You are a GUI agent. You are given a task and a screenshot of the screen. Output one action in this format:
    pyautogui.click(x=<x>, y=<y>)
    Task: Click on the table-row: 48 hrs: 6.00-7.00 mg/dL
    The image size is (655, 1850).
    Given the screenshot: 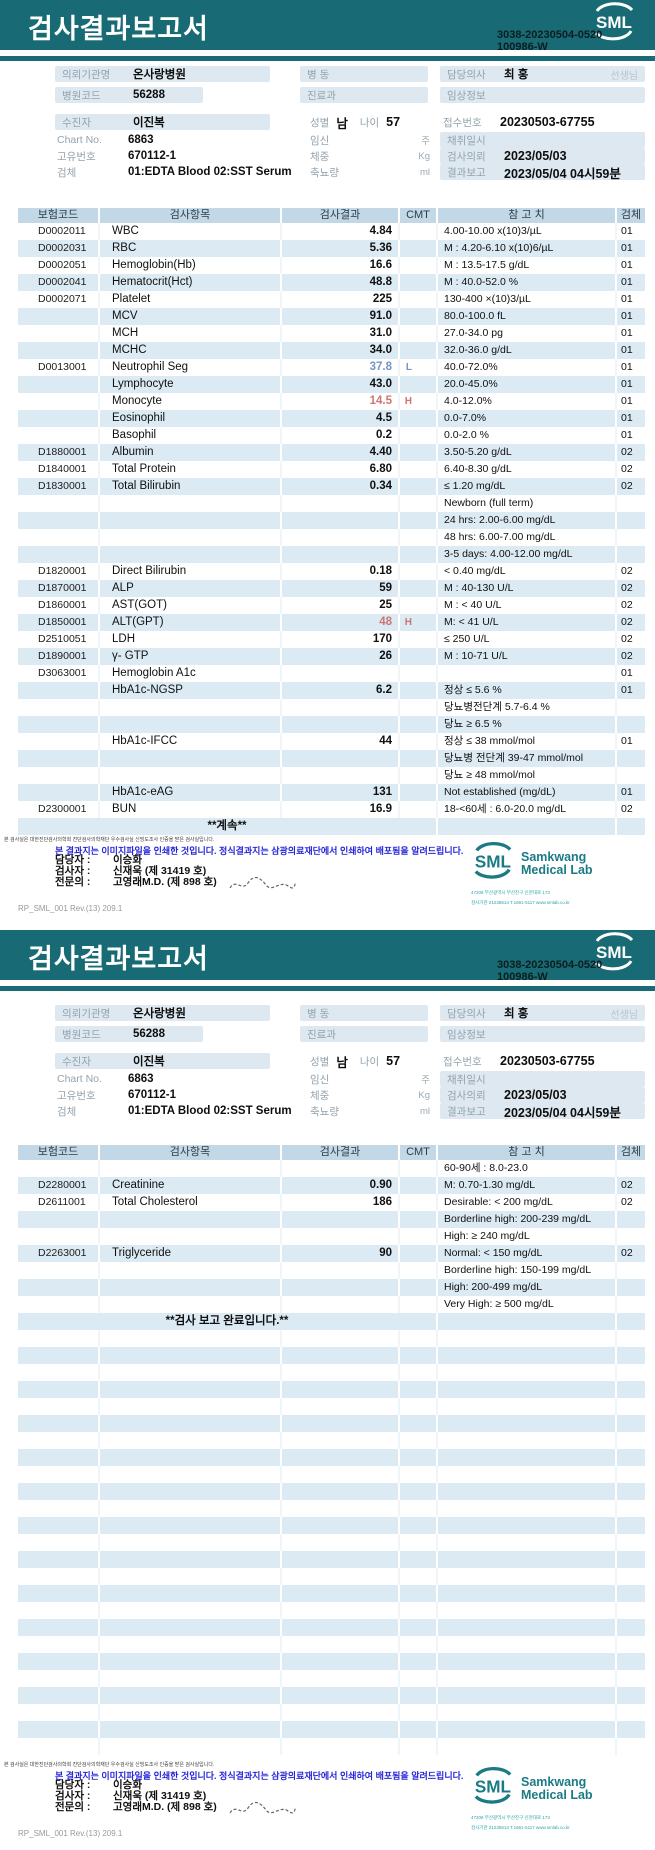 What is the action you would take?
    pyautogui.click(x=331, y=537)
    